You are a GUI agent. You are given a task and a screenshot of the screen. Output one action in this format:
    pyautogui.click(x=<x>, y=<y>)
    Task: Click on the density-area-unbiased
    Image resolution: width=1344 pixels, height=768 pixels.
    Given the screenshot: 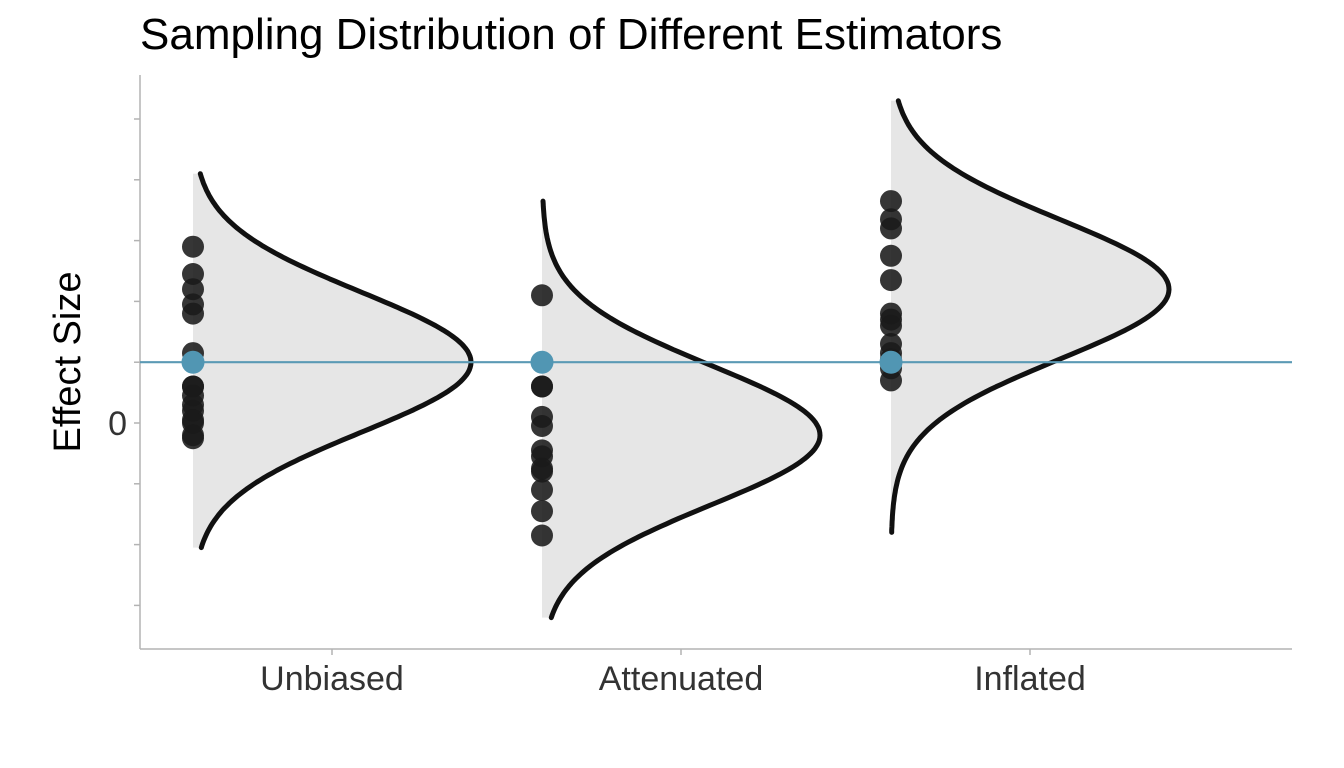 What is the action you would take?
    pyautogui.click(x=332, y=360)
    